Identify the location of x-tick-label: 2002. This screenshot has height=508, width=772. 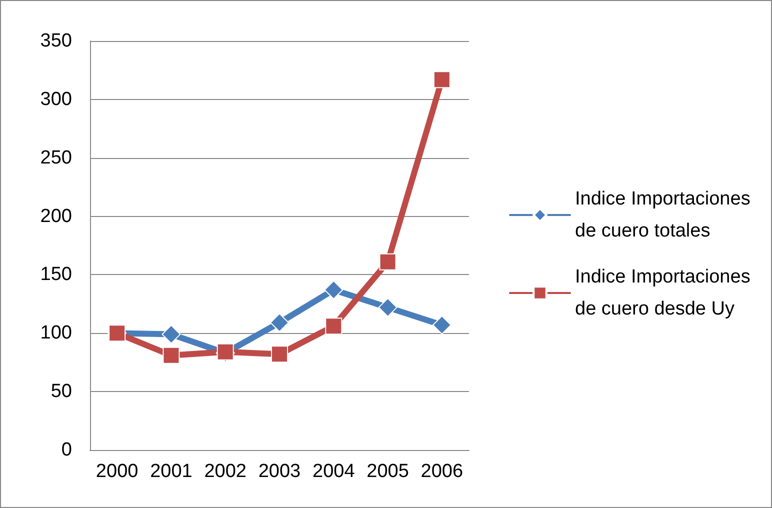
(225, 471).